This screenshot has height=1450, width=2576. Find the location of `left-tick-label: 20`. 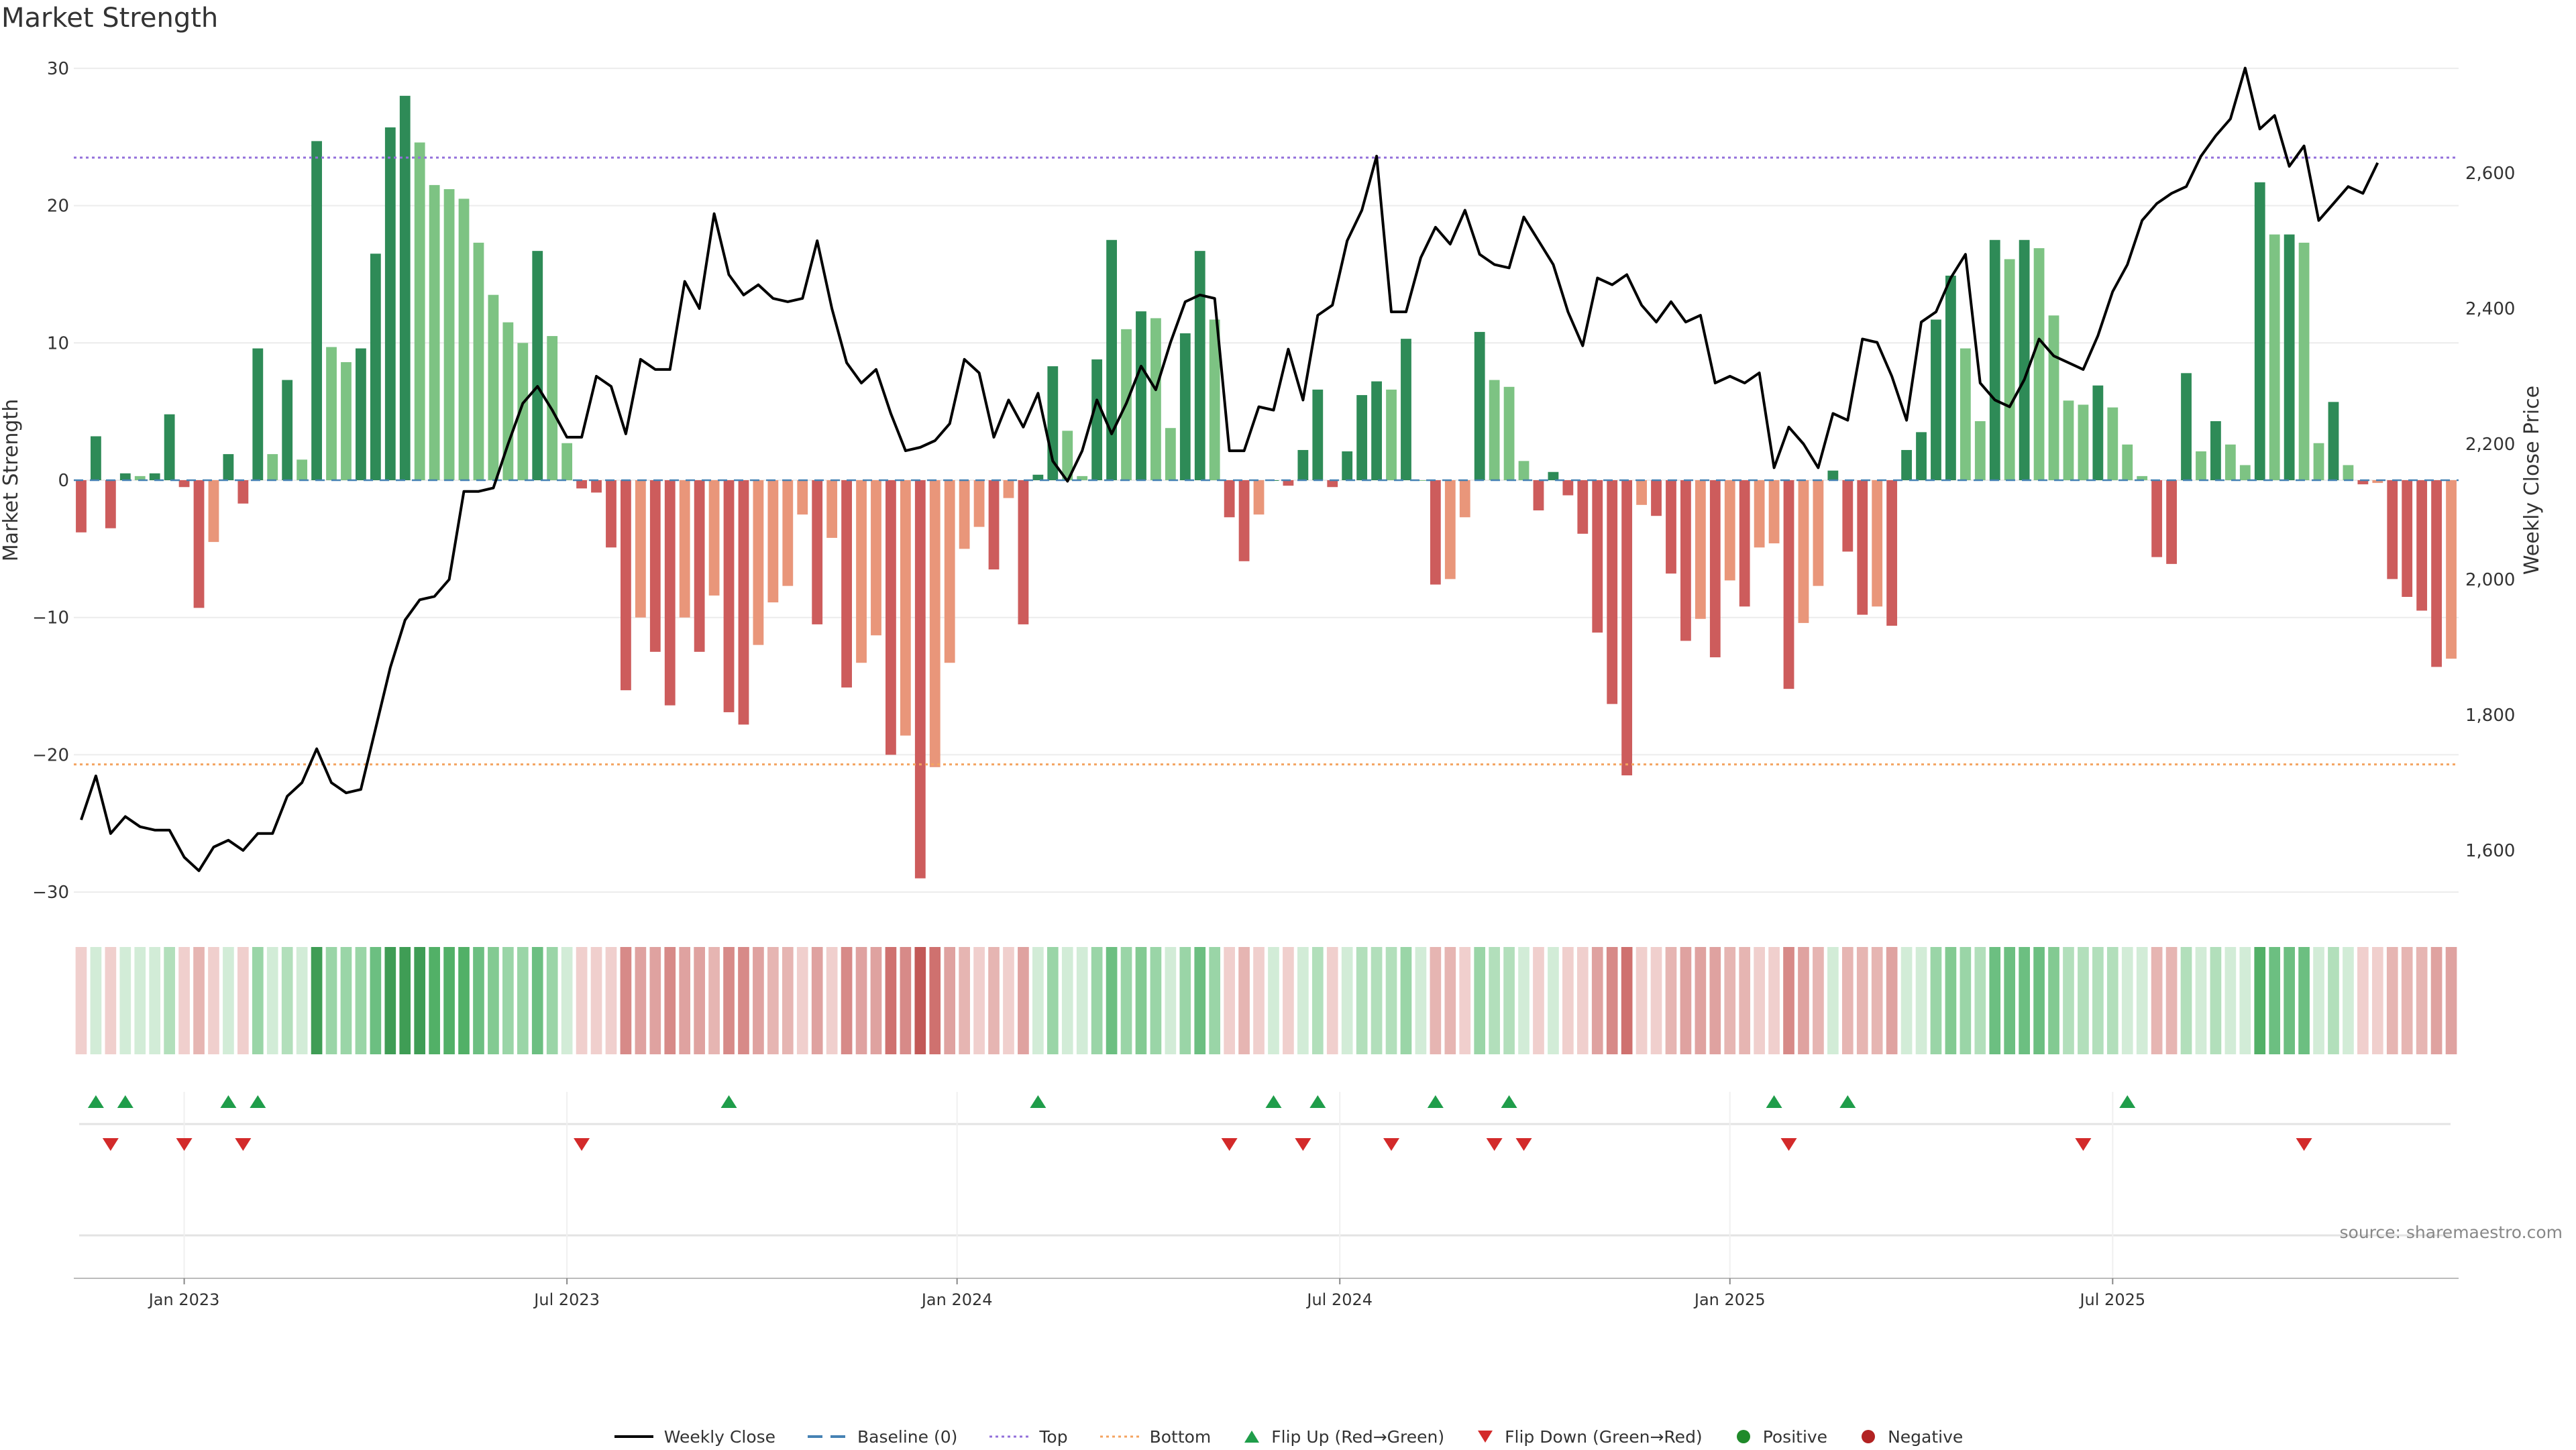

left-tick-label: 20 is located at coordinates (58, 207).